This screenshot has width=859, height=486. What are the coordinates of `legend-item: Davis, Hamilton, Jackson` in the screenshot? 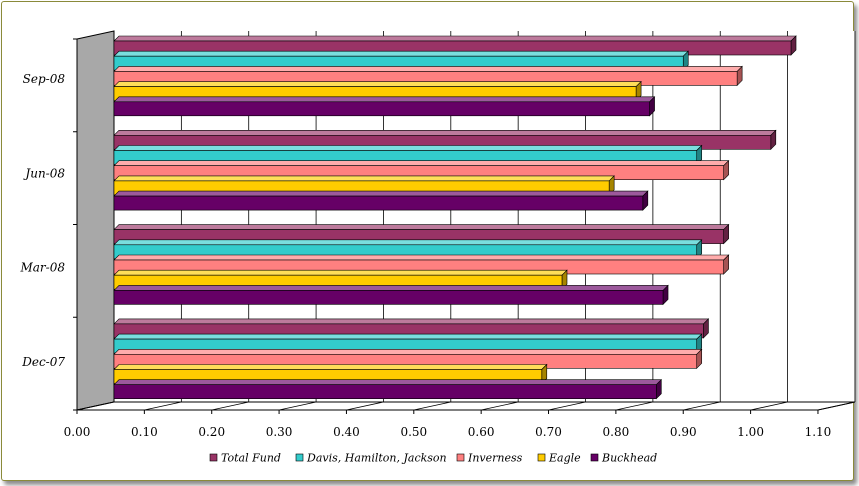 It's located at (371, 458).